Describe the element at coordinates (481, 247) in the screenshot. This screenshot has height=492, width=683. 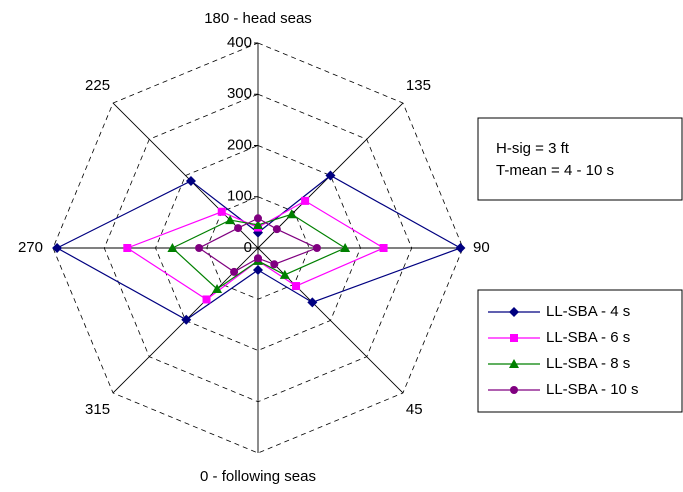
I see `category-label: 90` at that location.